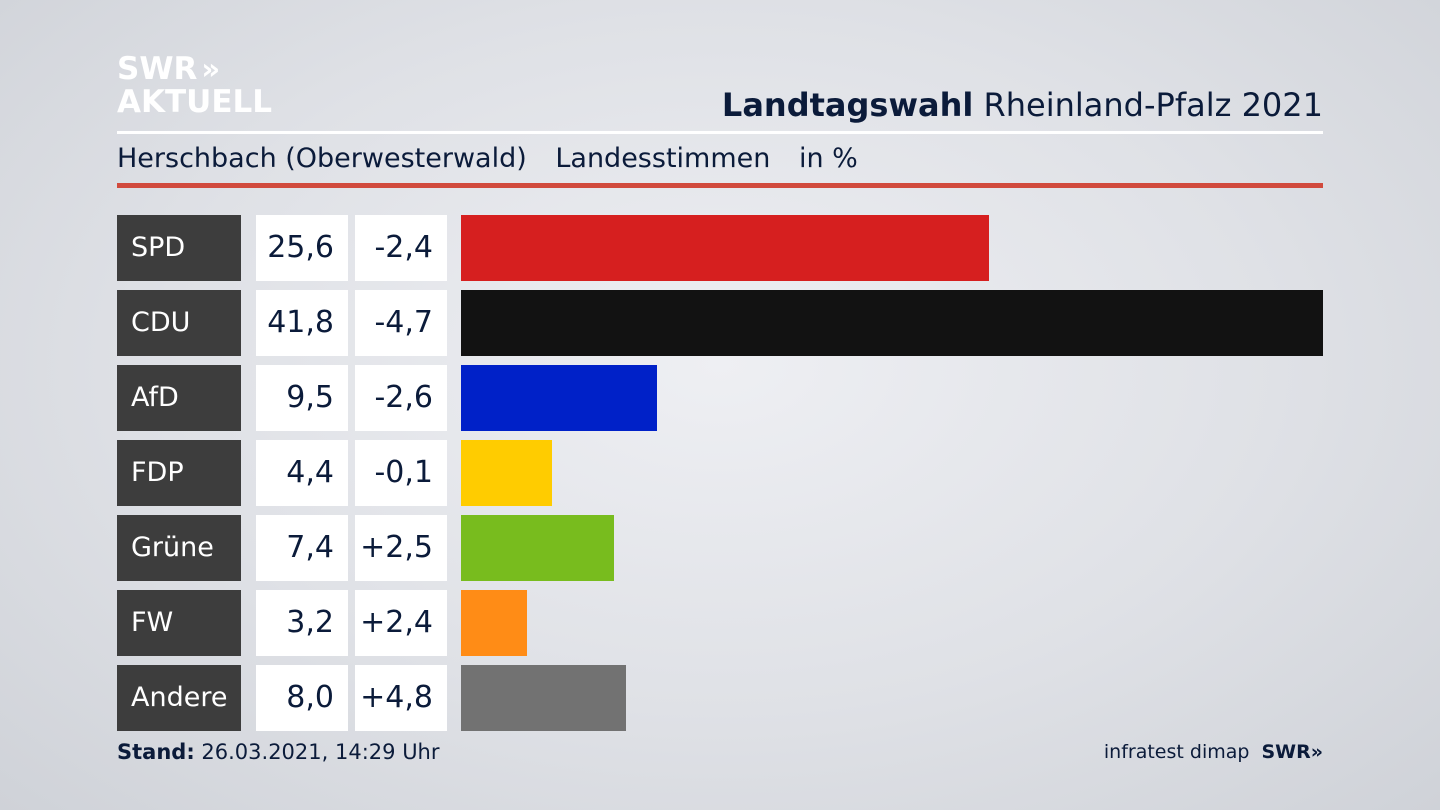 Image resolution: width=1440 pixels, height=810 pixels. Describe the element at coordinates (1153, 105) in the screenshot. I see `title-rest: Rheinland-Pfalz 2021` at that location.